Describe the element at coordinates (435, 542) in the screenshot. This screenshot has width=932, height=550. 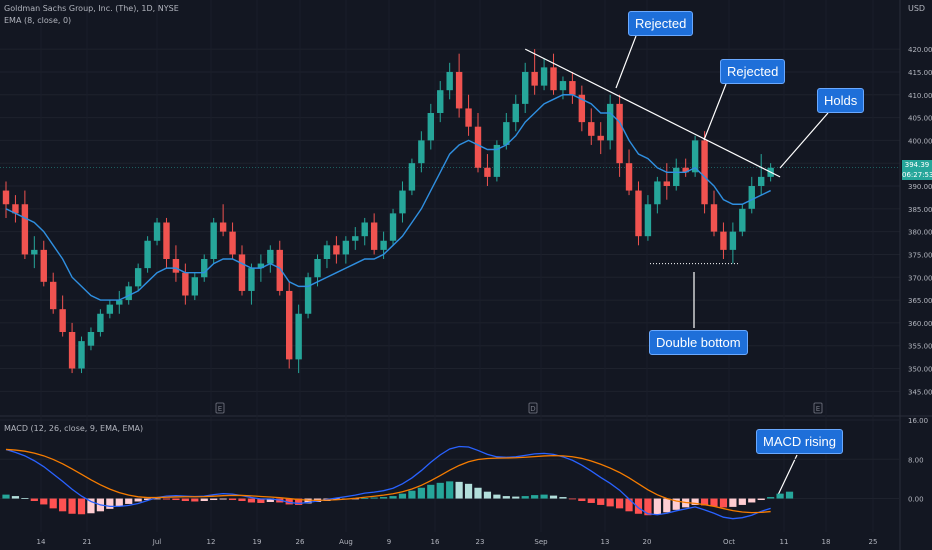
I see `x-tick-label: 16` at that location.